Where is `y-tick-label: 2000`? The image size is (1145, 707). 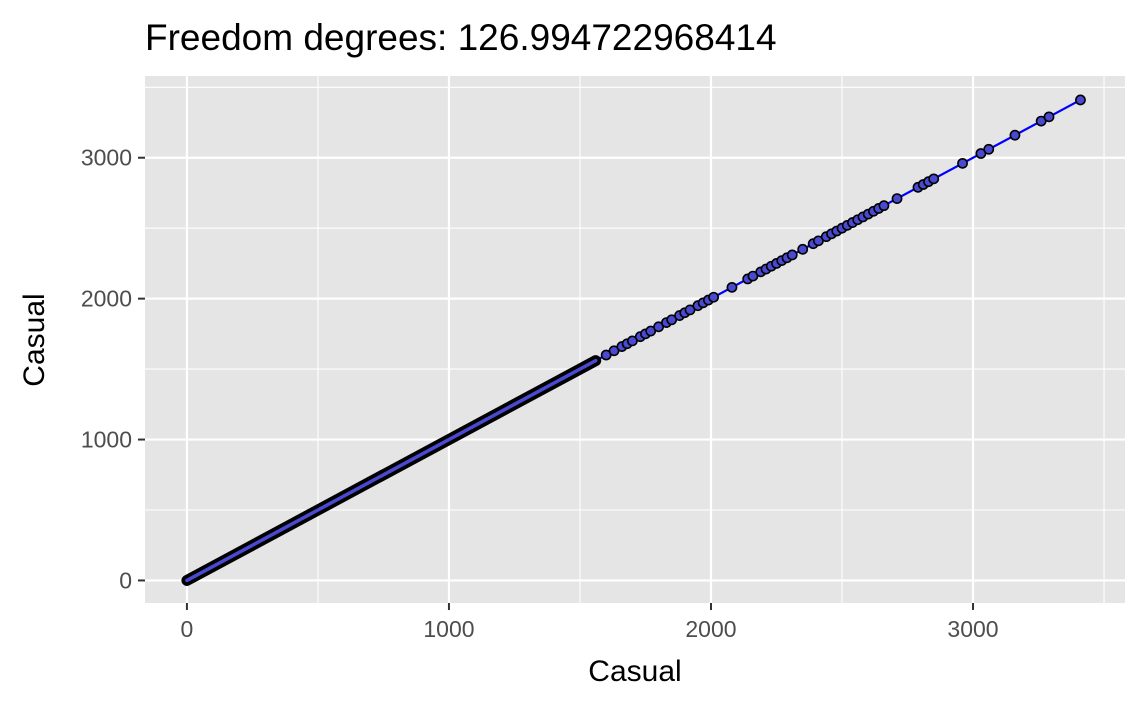
y-tick-label: 2000 is located at coordinates (106, 299).